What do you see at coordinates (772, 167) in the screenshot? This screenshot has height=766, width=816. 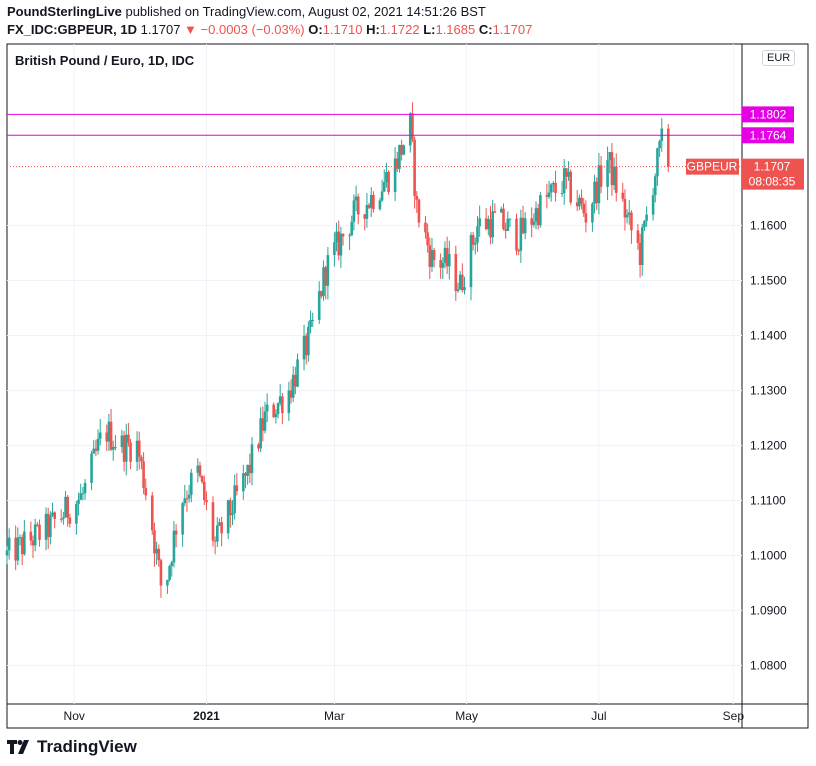 I see `last-price-value: 1.1707` at bounding box center [772, 167].